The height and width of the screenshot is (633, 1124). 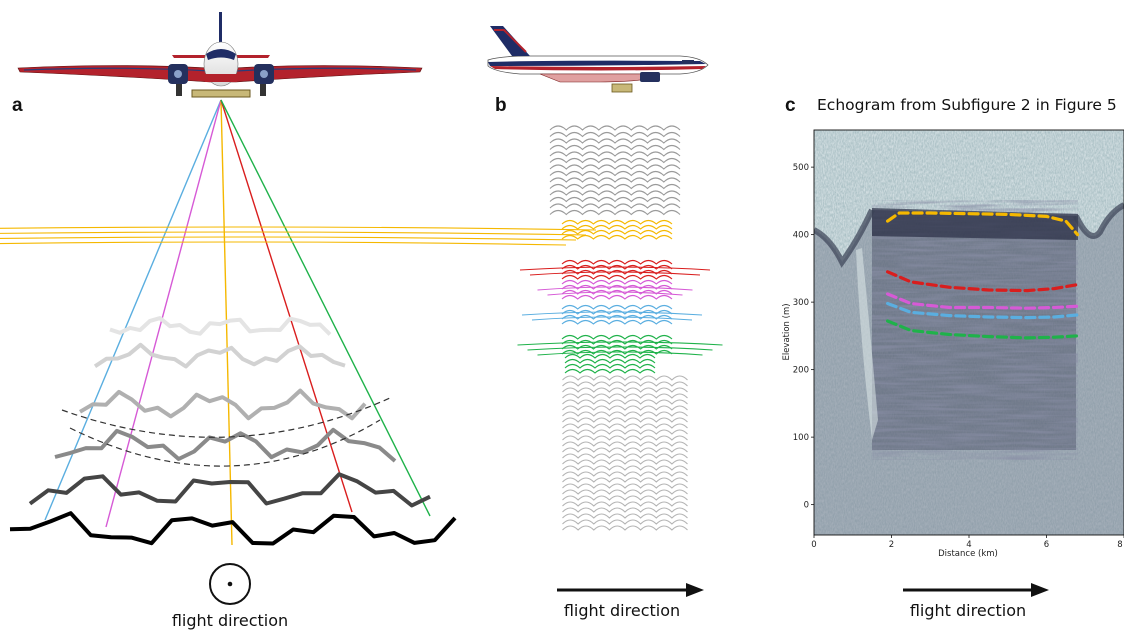 What do you see at coordinates (1046, 545) in the screenshot?
I see `x-tick-label: 6` at bounding box center [1046, 545].